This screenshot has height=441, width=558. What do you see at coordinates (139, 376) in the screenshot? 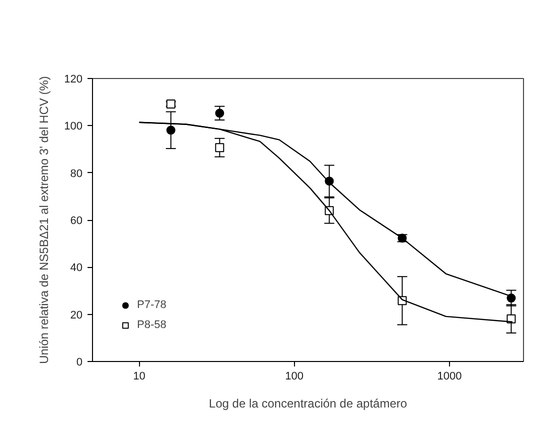
I see `x-tick-label: 10` at bounding box center [139, 376].